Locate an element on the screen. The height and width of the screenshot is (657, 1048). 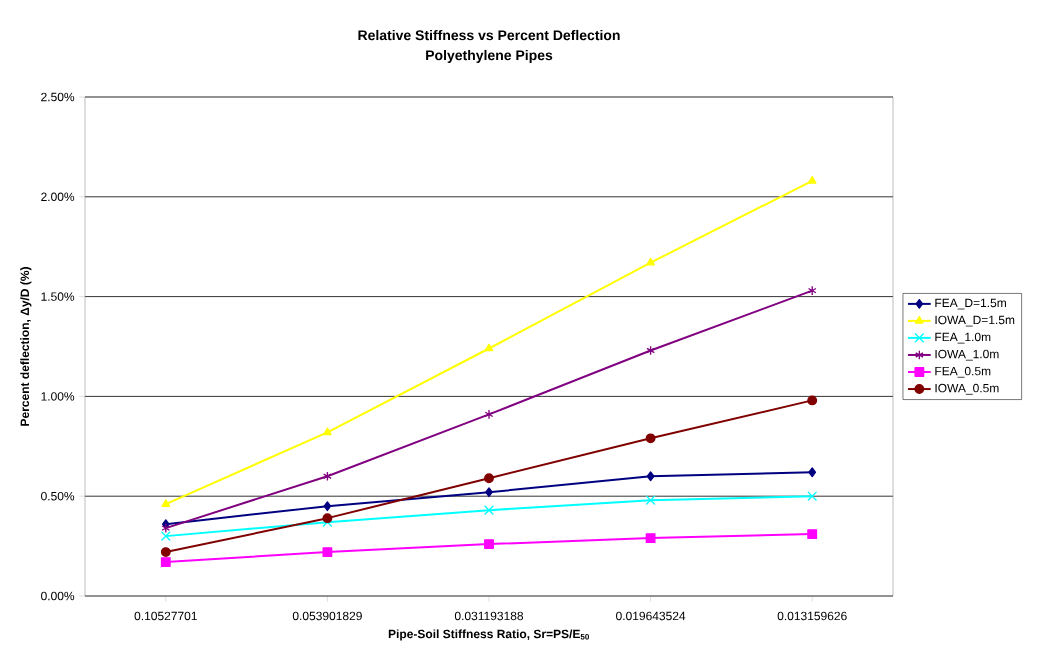
x-tick-label: 0.053901829 is located at coordinates (327, 616).